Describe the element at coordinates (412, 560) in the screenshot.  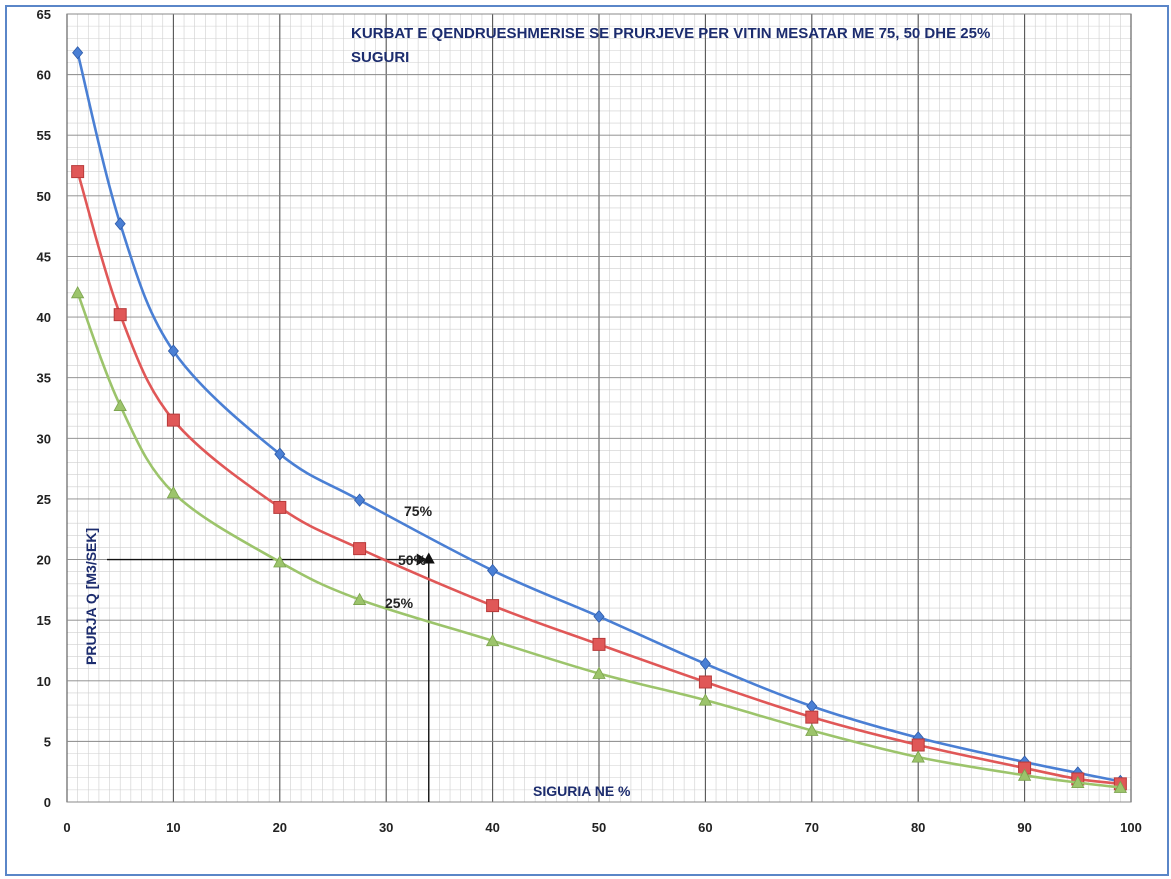
I see `series-label-50: 50%` at that location.